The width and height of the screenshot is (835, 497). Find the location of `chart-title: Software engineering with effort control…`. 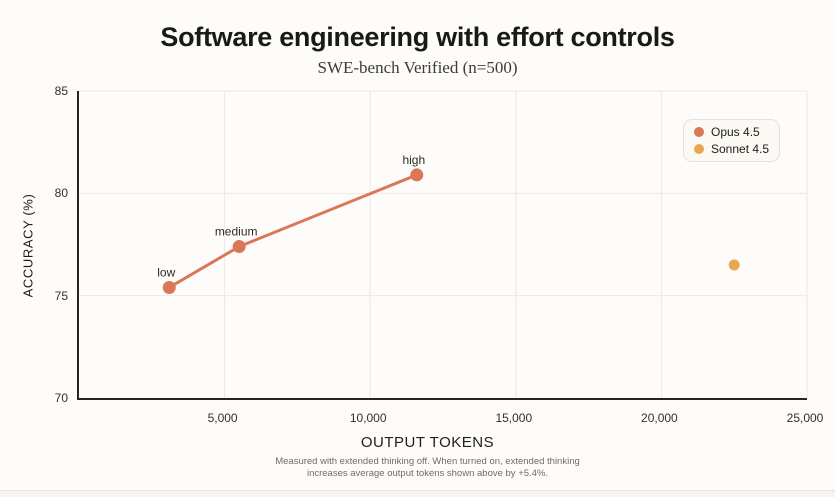

chart-title: Software engineering with effort control… is located at coordinates (417, 37).